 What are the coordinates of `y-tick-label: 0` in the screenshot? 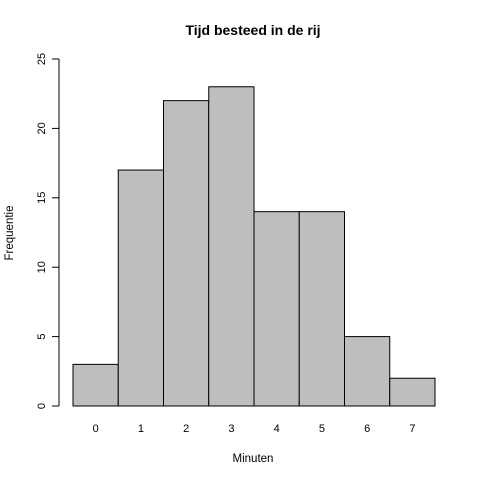 It's located at (42, 406).